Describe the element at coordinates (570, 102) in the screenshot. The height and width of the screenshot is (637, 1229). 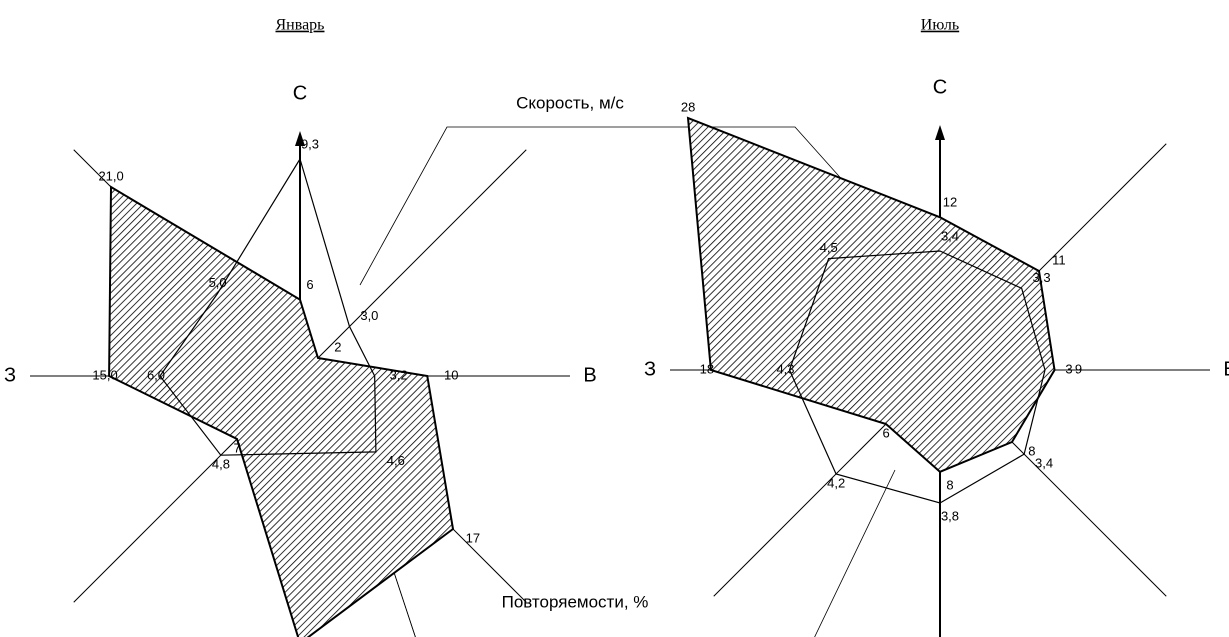
I see `speed-label: Скорость, м/с` at that location.